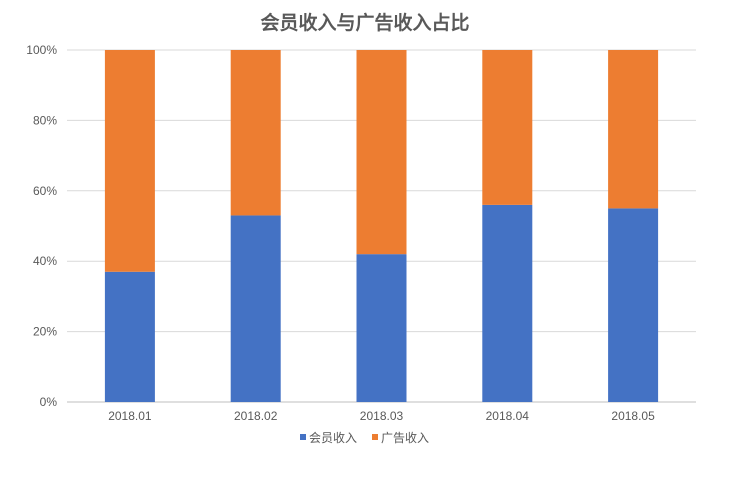 The width and height of the screenshot is (741, 477). What do you see at coordinates (41, 226) in the screenshot?
I see `y-axis: 0% 20% 40% 60% 80% 100%` at bounding box center [41, 226].